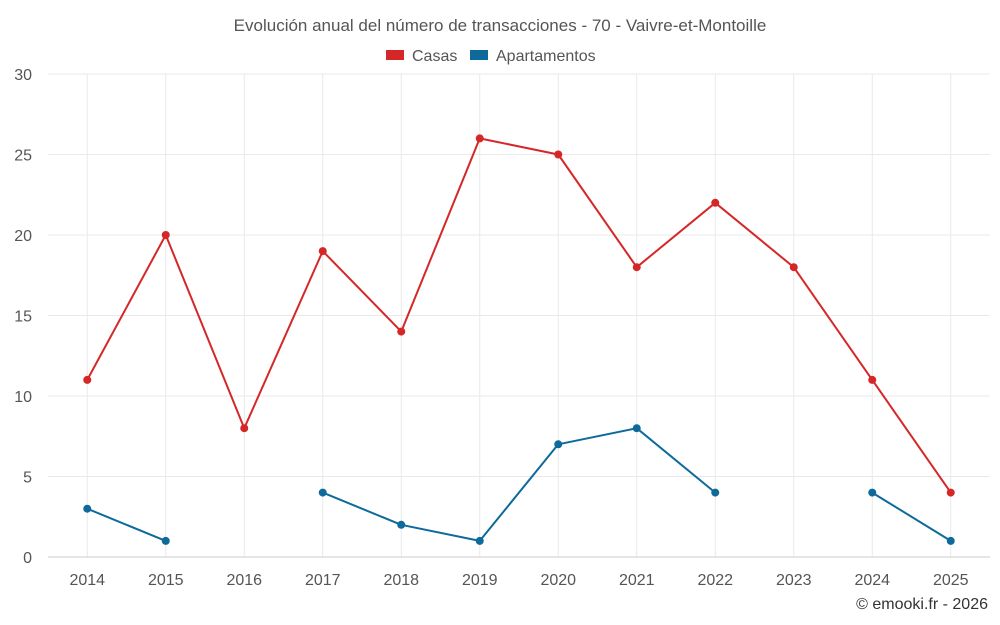 This screenshot has width=1000, height=625. Describe the element at coordinates (479, 138) in the screenshot. I see `data-point-casas-2019` at that location.